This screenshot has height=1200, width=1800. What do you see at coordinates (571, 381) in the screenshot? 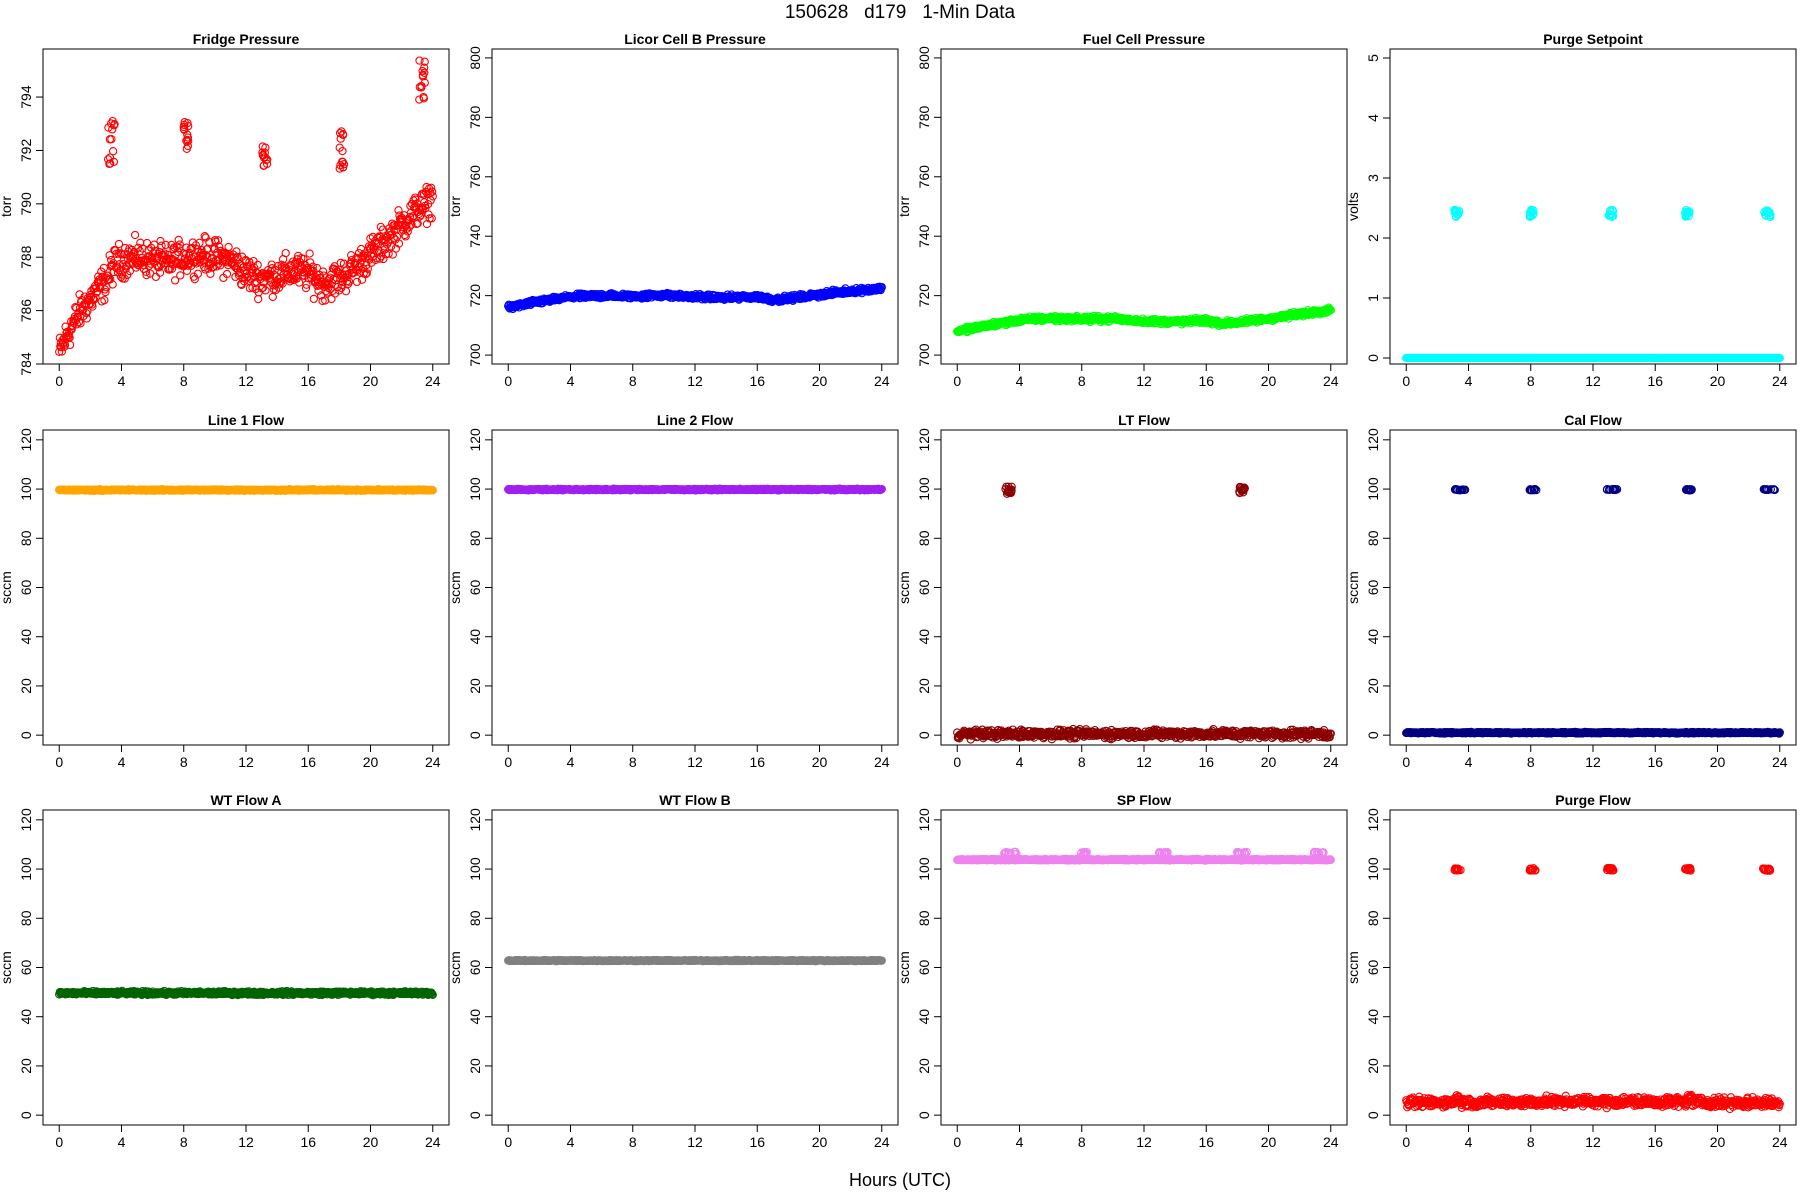
I see `x-tick-label: 4` at bounding box center [571, 381].